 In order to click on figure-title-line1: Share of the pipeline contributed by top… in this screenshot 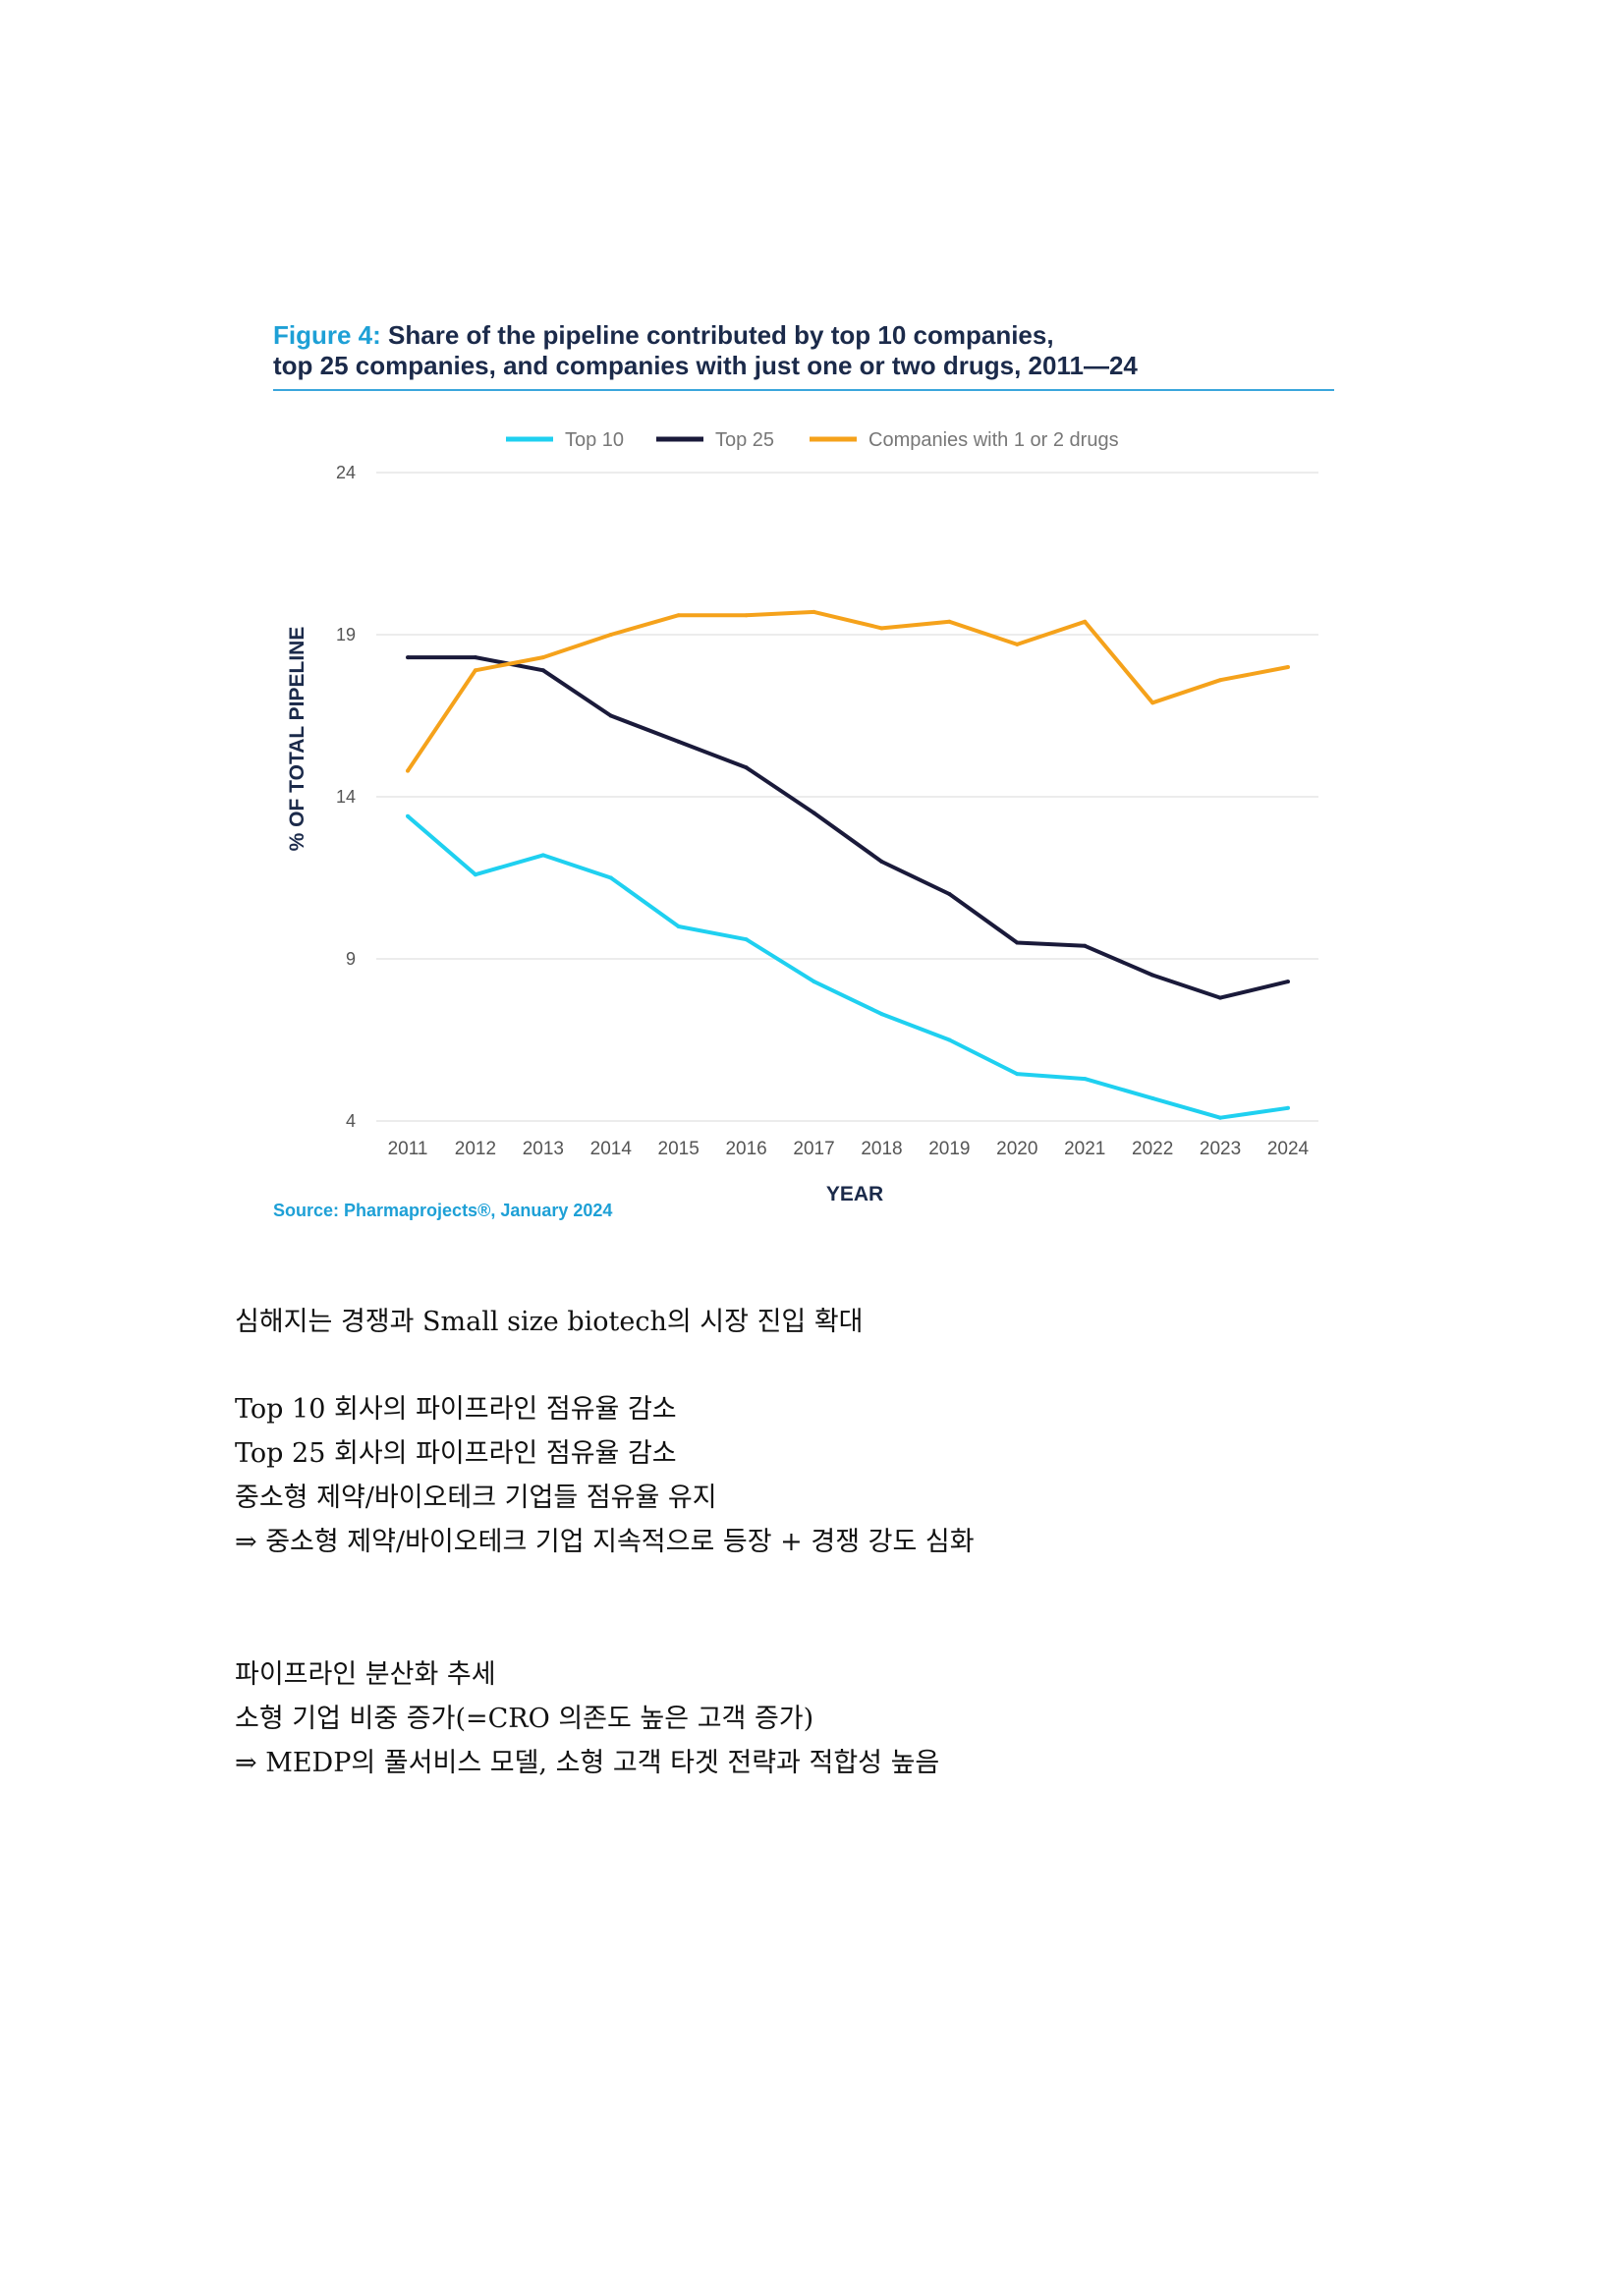, I will do `click(717, 335)`.